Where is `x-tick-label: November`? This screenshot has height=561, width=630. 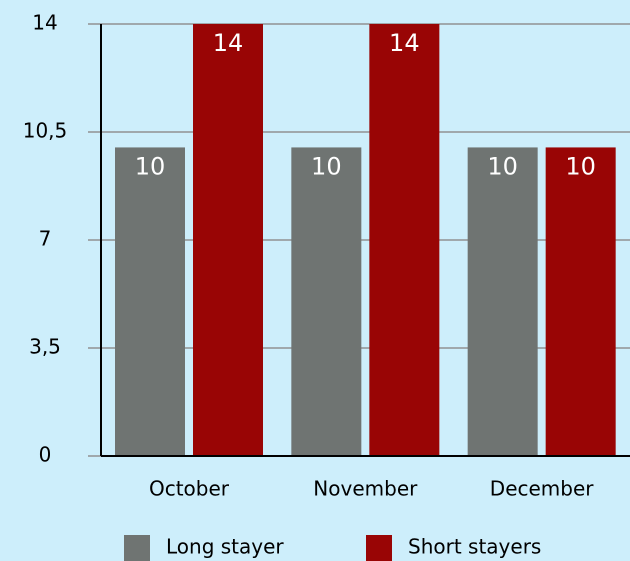 x-tick-label: November is located at coordinates (365, 489).